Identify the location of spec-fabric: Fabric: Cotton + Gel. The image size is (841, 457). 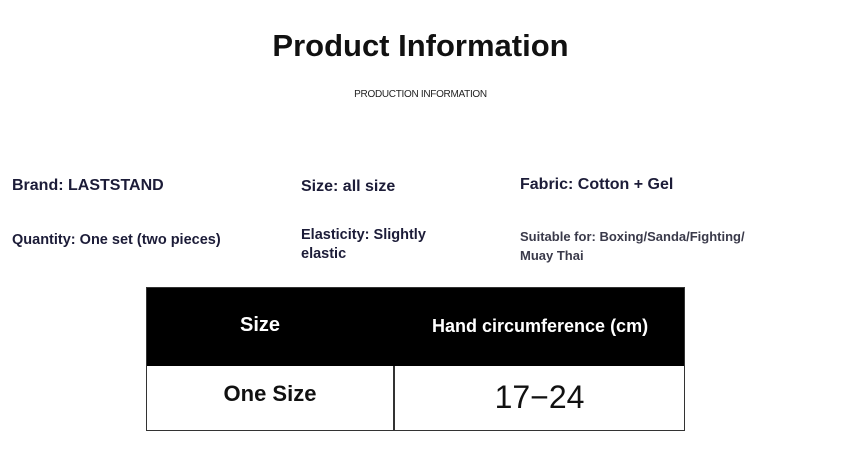
(597, 184).